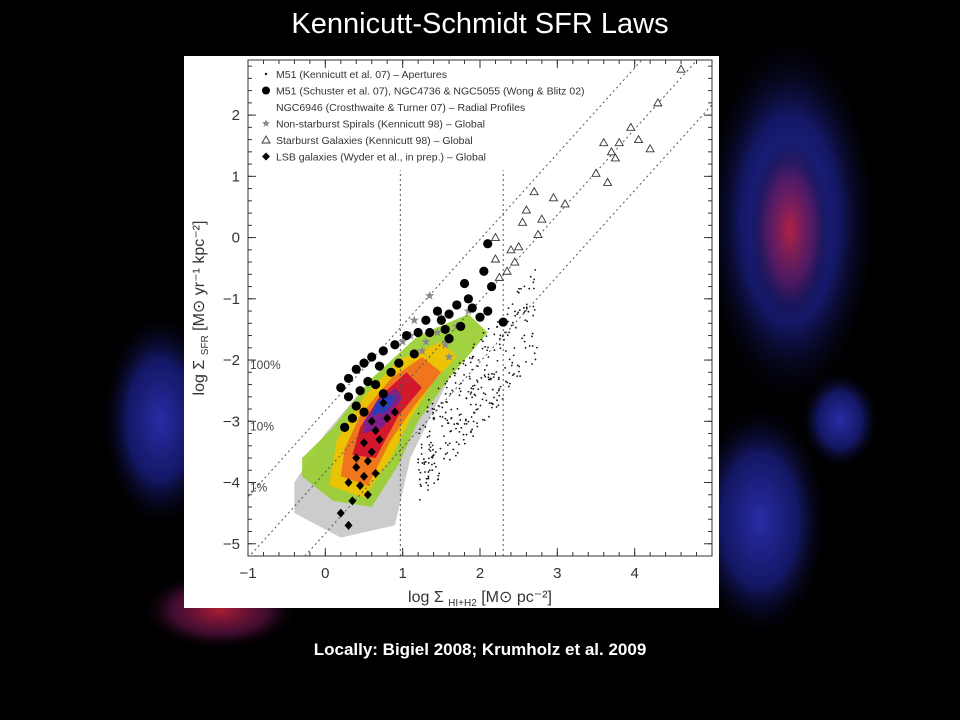  I want to click on legend-label: M51 (Kennicutt et al. 07) – Apertures, so click(361, 75).